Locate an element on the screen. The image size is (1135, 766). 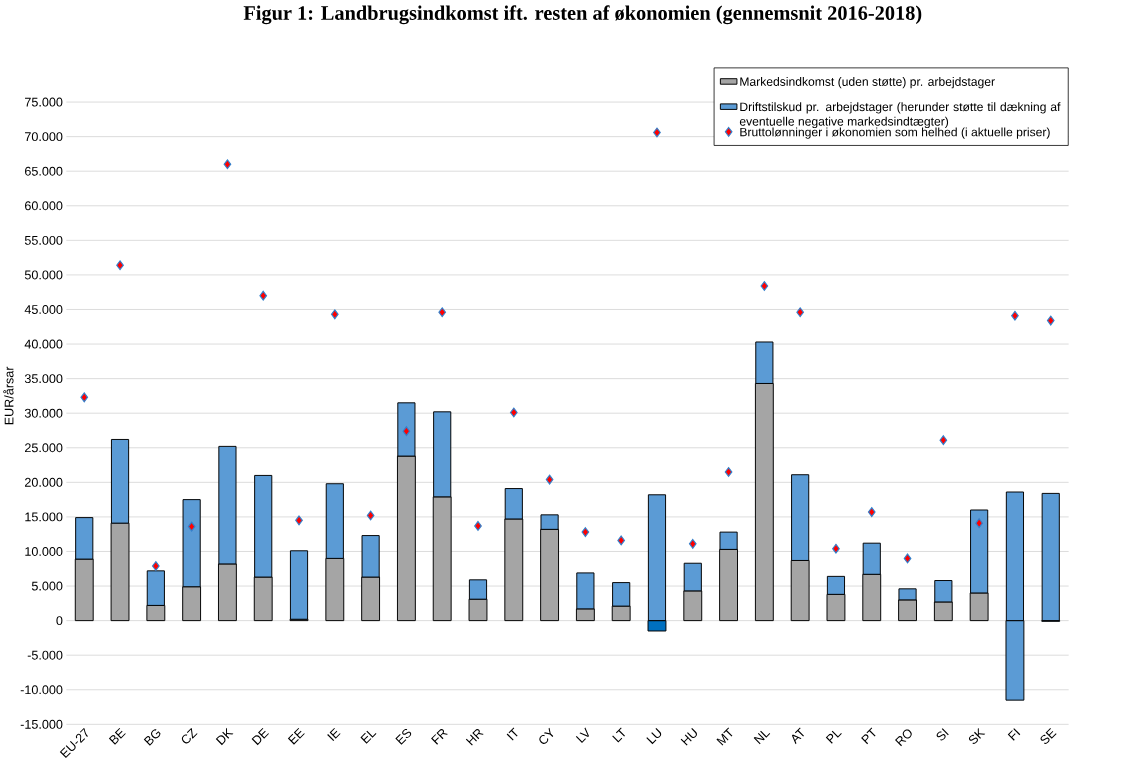
x-tick-label: DE is located at coordinates (260, 737).